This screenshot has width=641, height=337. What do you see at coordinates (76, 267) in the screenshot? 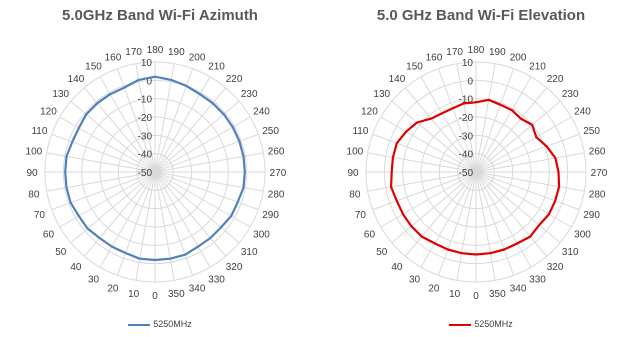
I see `angle-tick-label: 40` at bounding box center [76, 267].